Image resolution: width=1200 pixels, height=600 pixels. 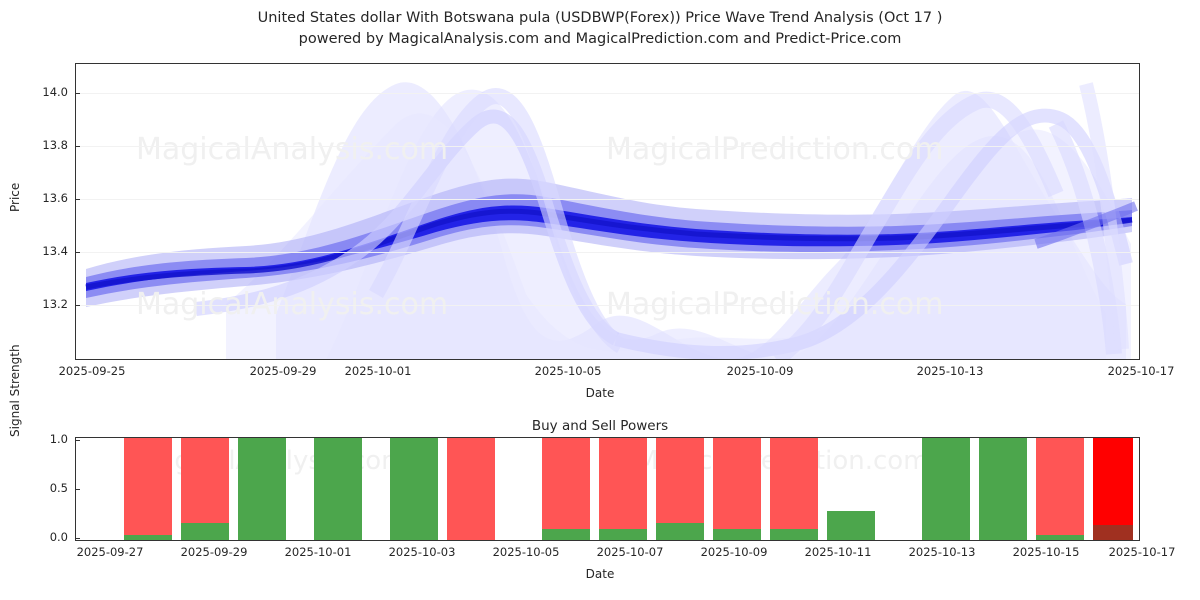 I want to click on xtick2-label-2025-10-09: 2025-10-09, so click(x=734, y=552).